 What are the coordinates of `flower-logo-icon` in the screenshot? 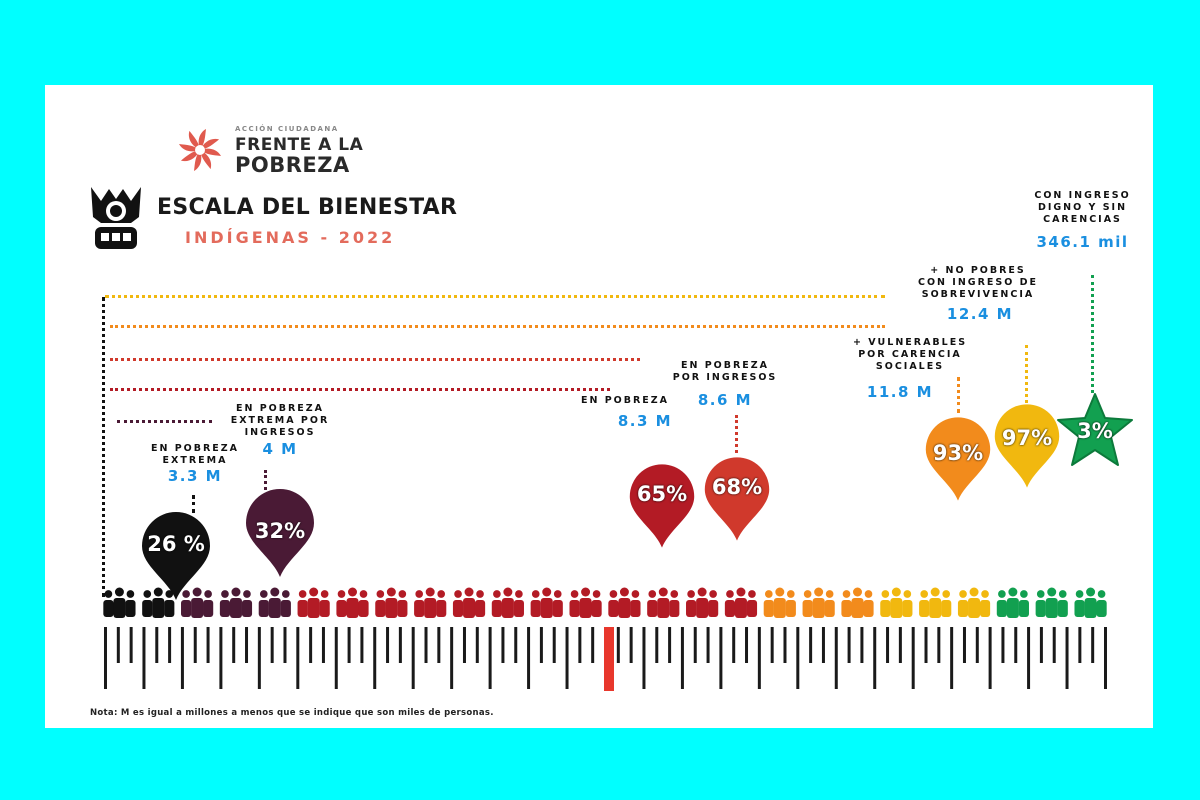 It's located at (200, 150).